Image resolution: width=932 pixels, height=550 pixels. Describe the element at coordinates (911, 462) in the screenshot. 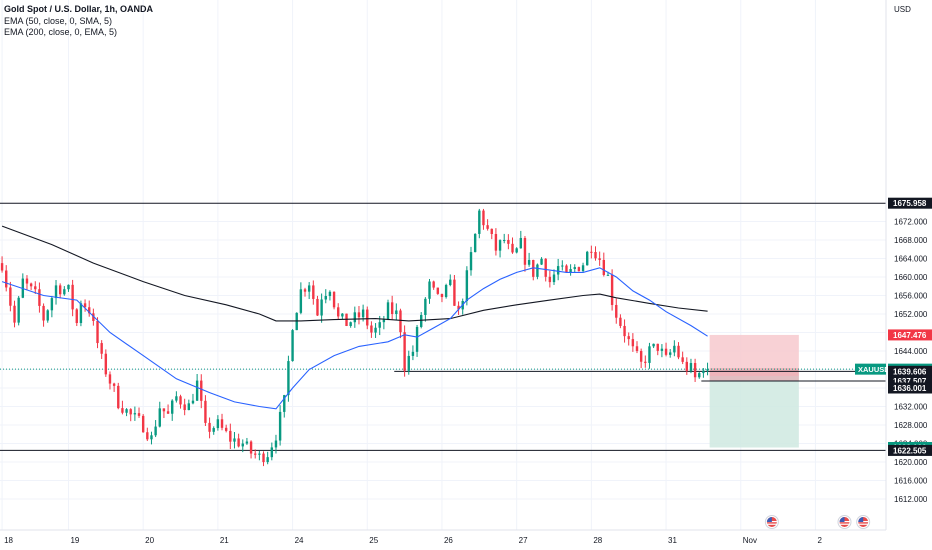

I see `y-tick-label: 1620.000` at that location.